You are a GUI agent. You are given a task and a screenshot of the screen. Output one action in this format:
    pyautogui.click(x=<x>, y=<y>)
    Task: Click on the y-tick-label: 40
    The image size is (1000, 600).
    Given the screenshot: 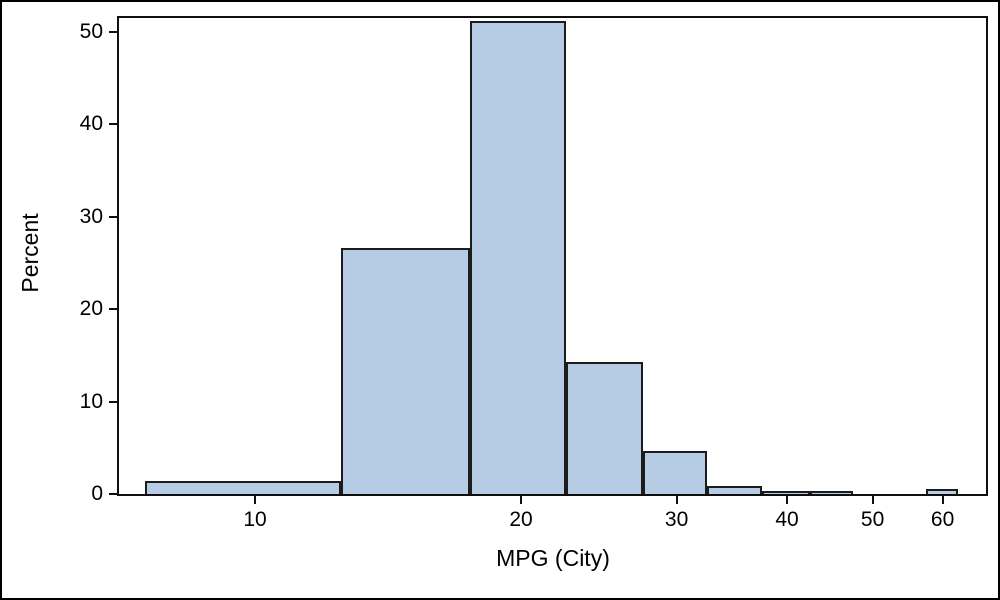 What is the action you would take?
    pyautogui.click(x=91, y=124)
    